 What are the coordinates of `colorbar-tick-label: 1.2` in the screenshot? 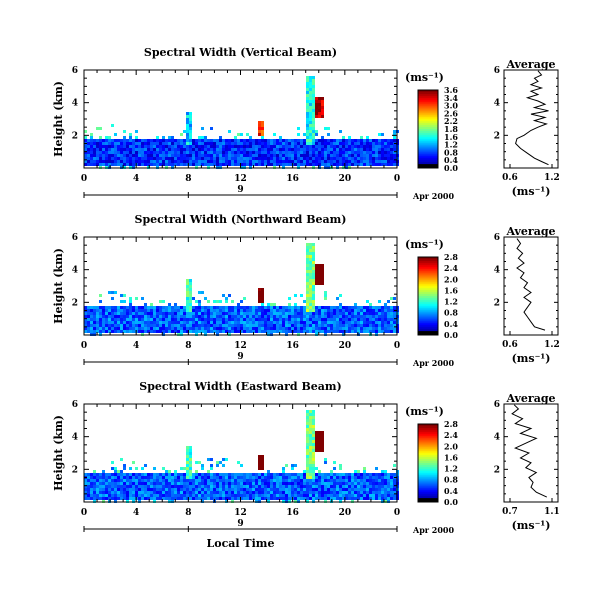 It's located at (451, 302).